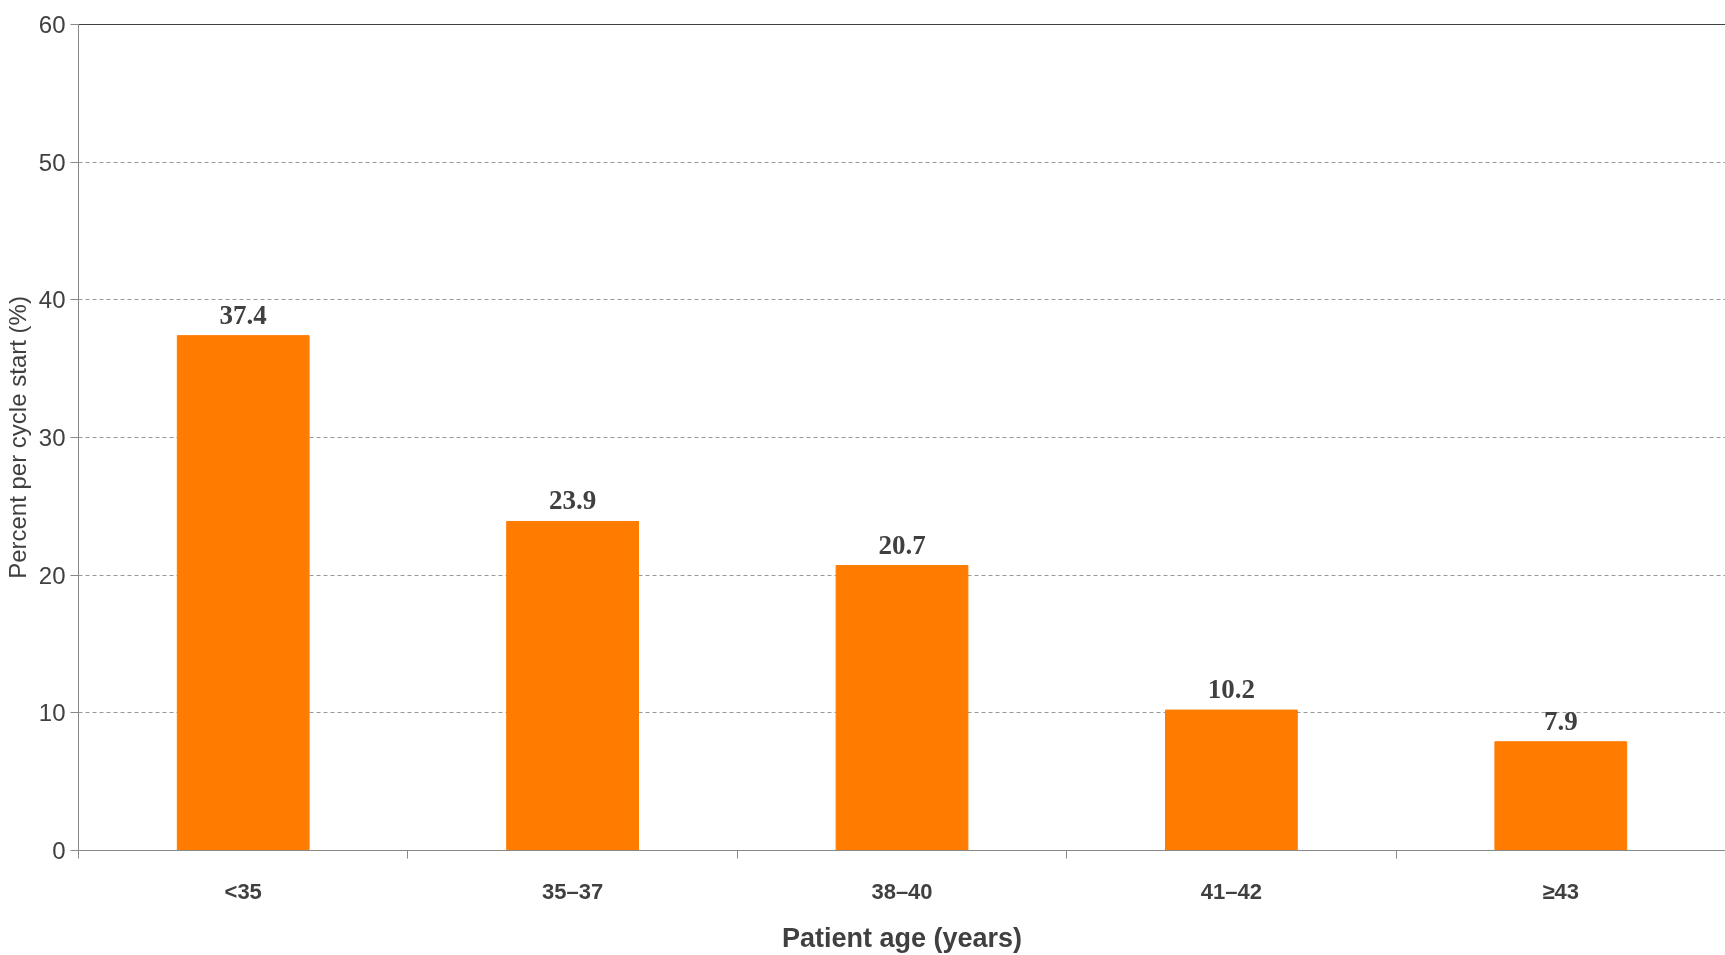 The image size is (1725, 955). What do you see at coordinates (902, 891) in the screenshot?
I see `x-tick-label: 38–40` at bounding box center [902, 891].